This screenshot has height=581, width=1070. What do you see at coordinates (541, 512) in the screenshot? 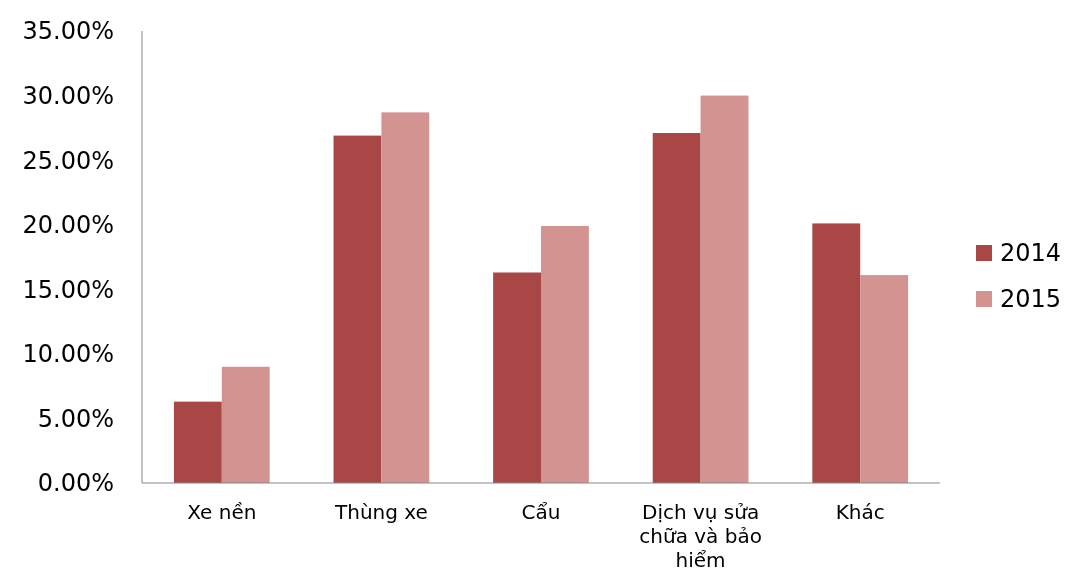
I see `x-tick-label: Cẩu` at bounding box center [541, 512].